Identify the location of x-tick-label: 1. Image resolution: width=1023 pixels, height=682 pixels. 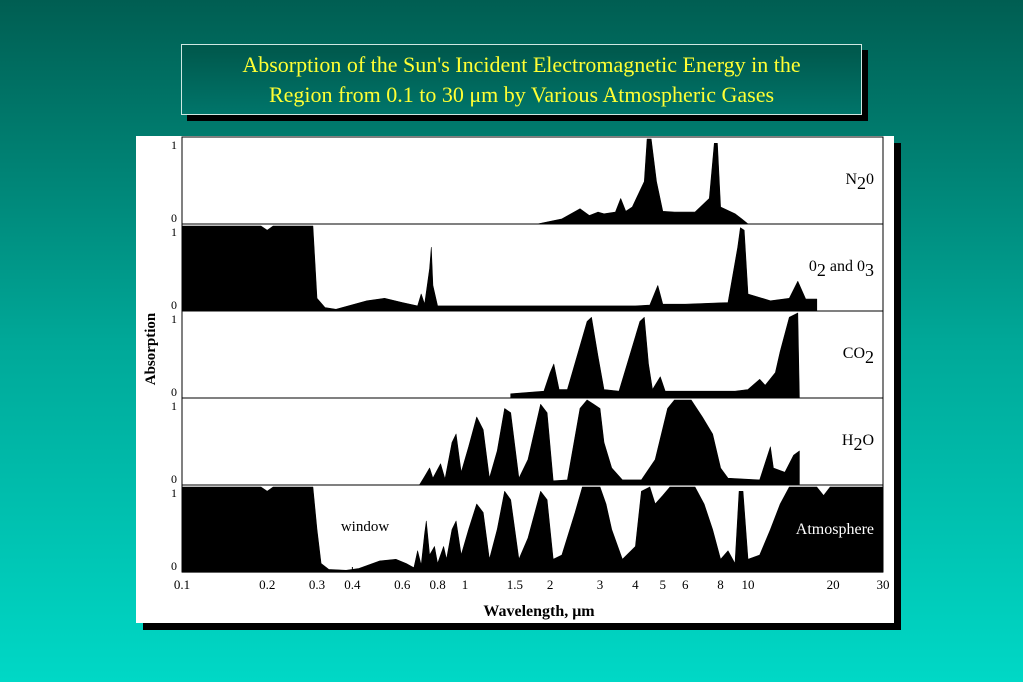
(465, 584).